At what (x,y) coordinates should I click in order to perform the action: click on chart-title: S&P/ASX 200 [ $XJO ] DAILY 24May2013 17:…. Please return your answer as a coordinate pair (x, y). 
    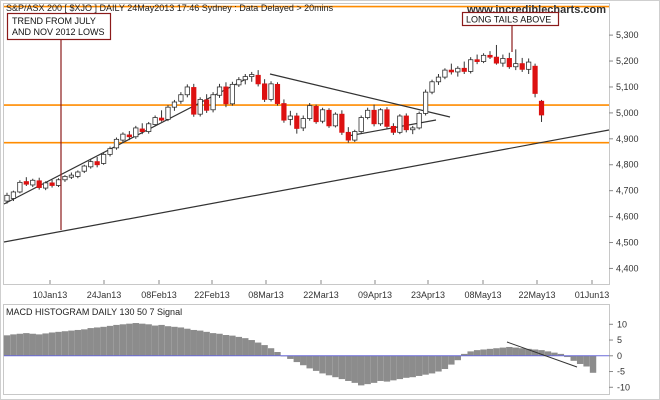
    Looking at the image, I should click on (170, 8).